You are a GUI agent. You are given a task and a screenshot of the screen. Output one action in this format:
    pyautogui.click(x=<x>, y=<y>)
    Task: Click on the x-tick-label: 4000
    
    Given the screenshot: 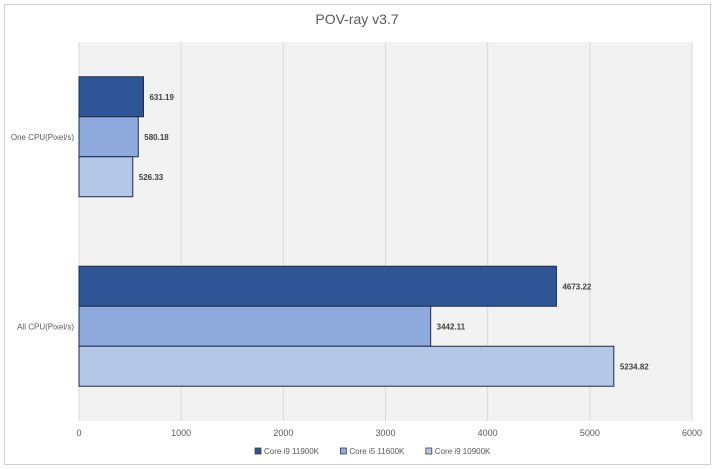 What is the action you would take?
    pyautogui.click(x=488, y=433)
    